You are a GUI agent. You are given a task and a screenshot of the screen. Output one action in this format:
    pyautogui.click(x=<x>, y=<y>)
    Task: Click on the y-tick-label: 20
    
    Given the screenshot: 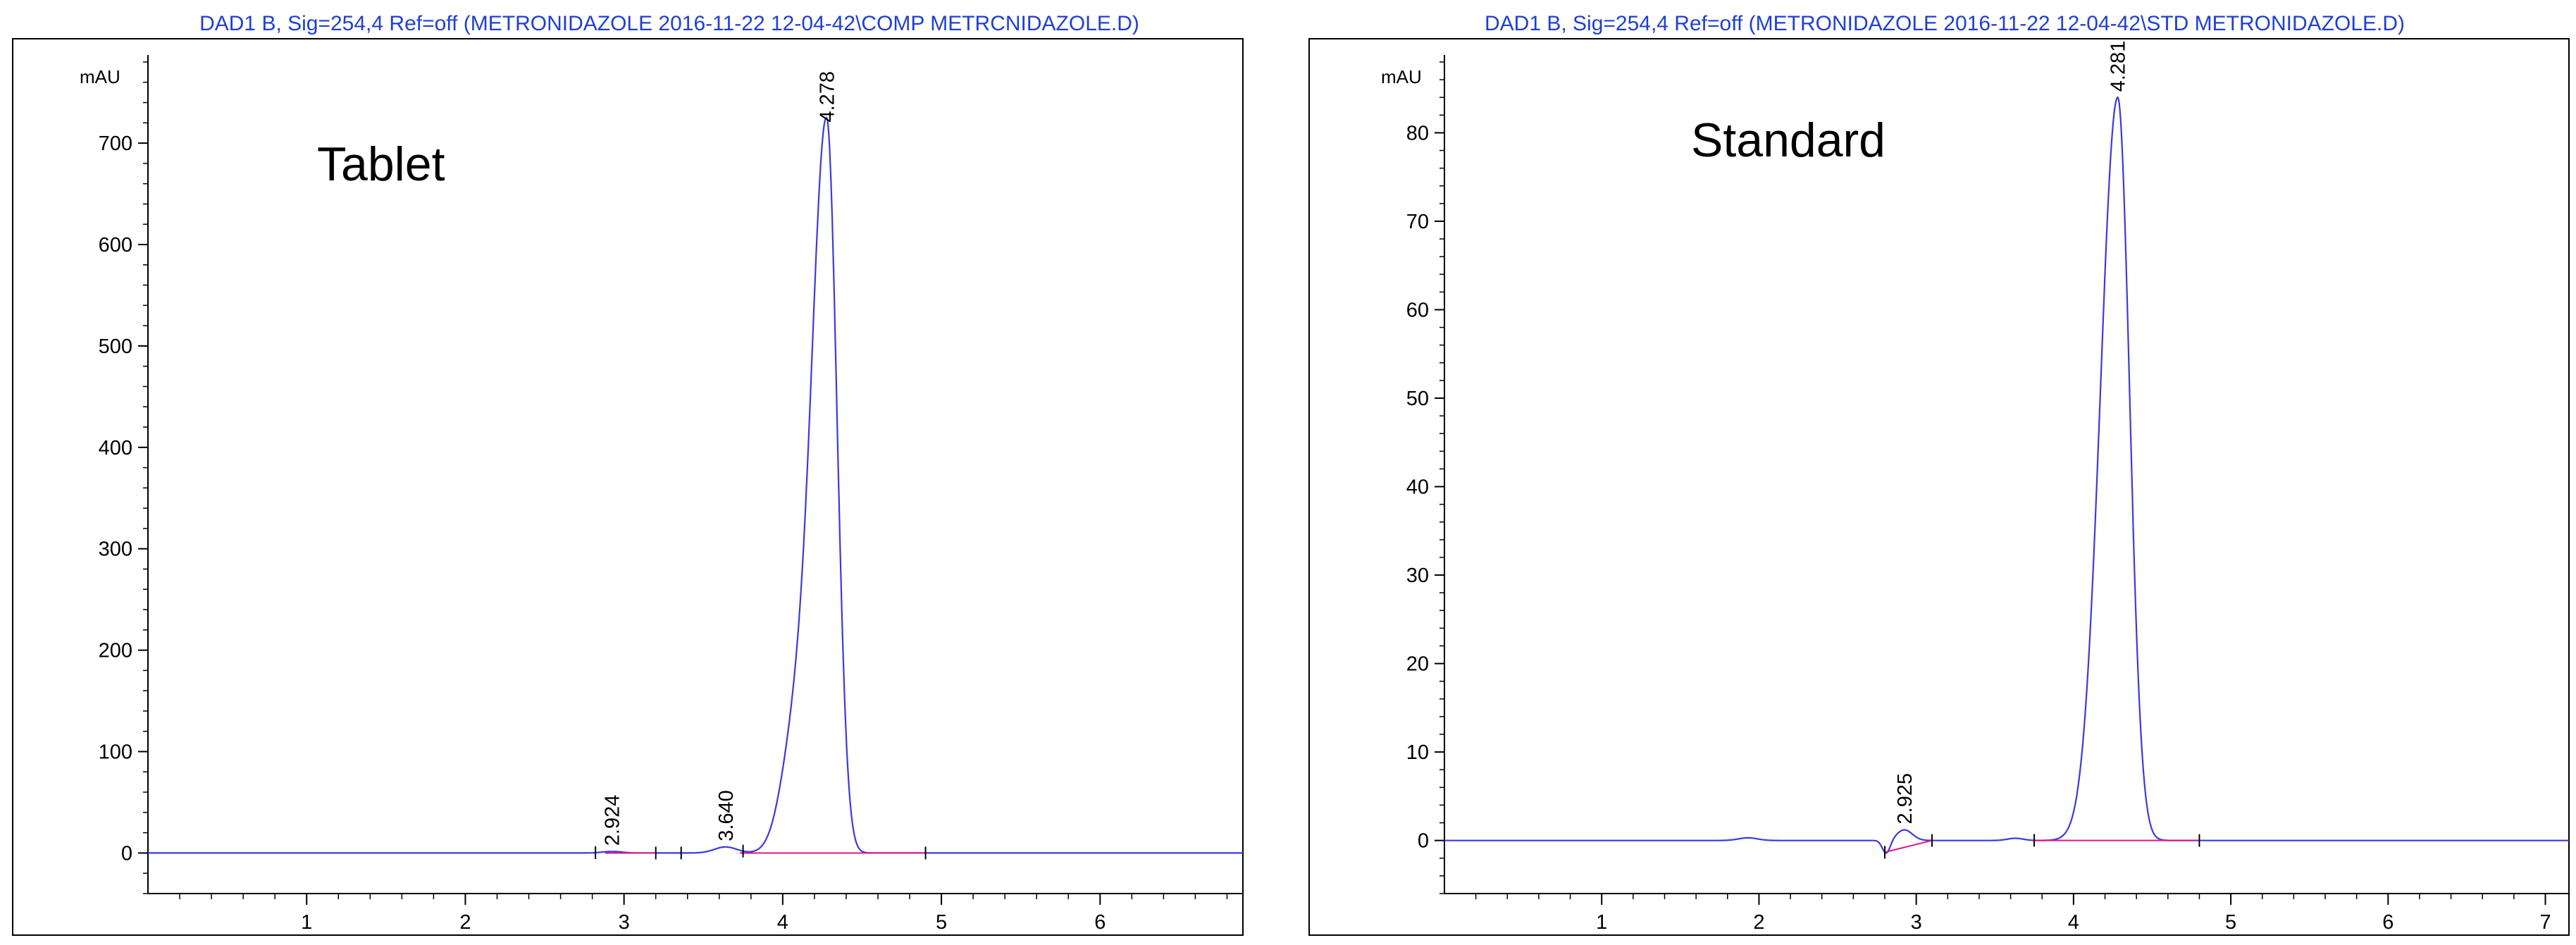 What is the action you would take?
    pyautogui.click(x=1417, y=664)
    